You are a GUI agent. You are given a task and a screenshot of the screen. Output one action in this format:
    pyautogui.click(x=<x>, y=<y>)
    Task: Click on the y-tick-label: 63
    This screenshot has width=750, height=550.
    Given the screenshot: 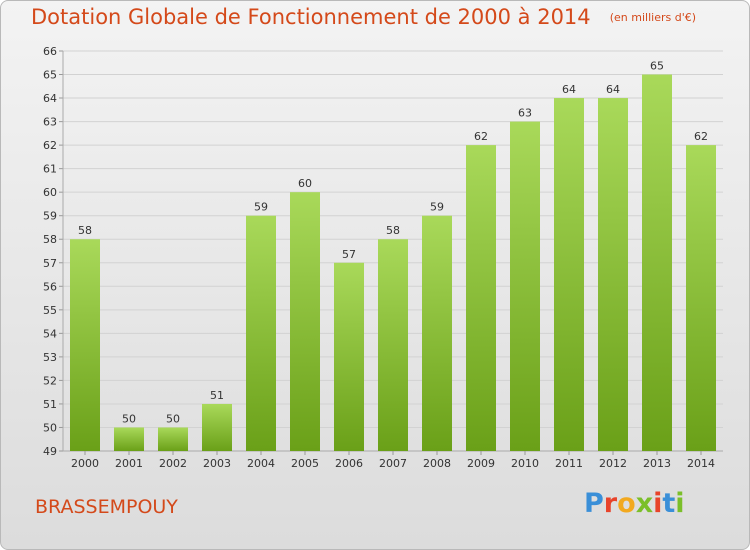 What is the action you would take?
    pyautogui.click(x=50, y=122)
    